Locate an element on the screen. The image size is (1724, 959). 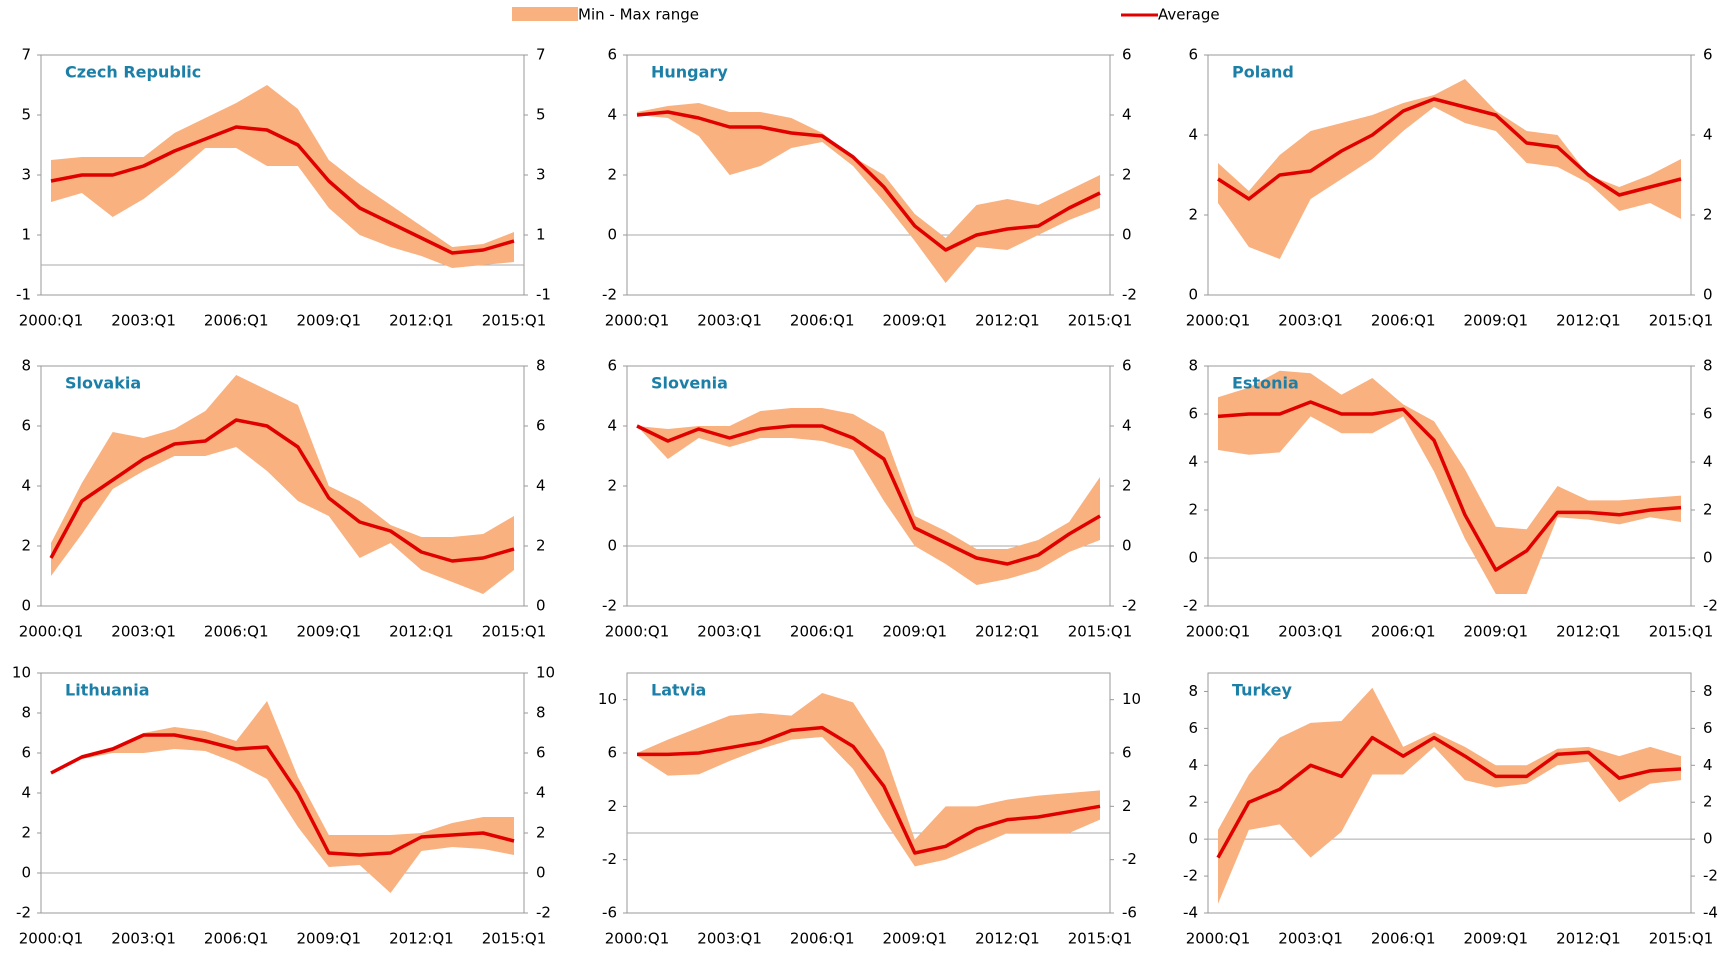
y-tick-label: 7 is located at coordinates (26, 55).